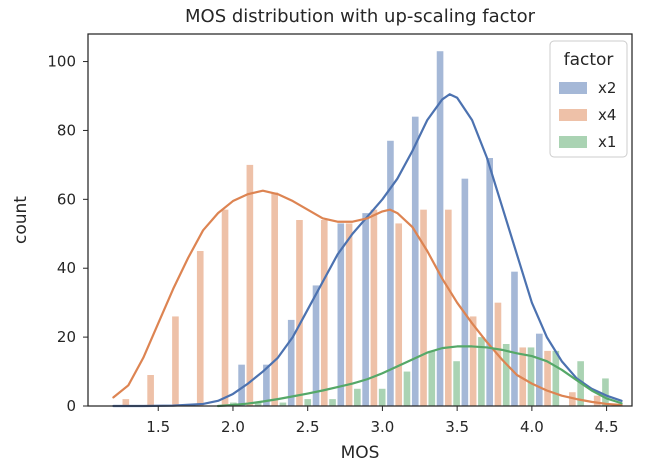 This screenshot has width=648, height=466. What do you see at coordinates (360, 16) in the screenshot?
I see `chart-title: MOS distribution with up-scaling factor` at bounding box center [360, 16].